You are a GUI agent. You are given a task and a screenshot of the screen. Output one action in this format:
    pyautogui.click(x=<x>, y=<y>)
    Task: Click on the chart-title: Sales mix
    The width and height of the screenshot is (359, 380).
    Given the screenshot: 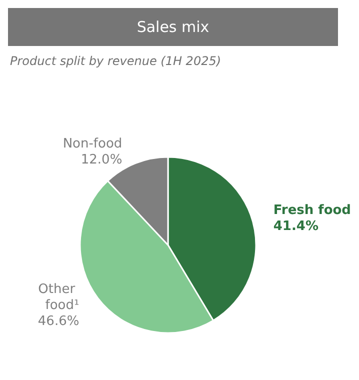 What is the action you would take?
    pyautogui.click(x=173, y=27)
    